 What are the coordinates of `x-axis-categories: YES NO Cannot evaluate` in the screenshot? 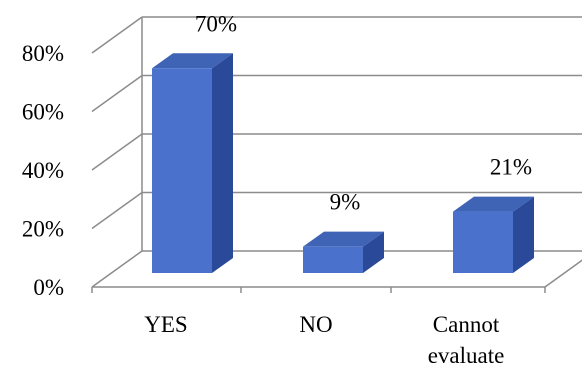 It's located at (324, 338).